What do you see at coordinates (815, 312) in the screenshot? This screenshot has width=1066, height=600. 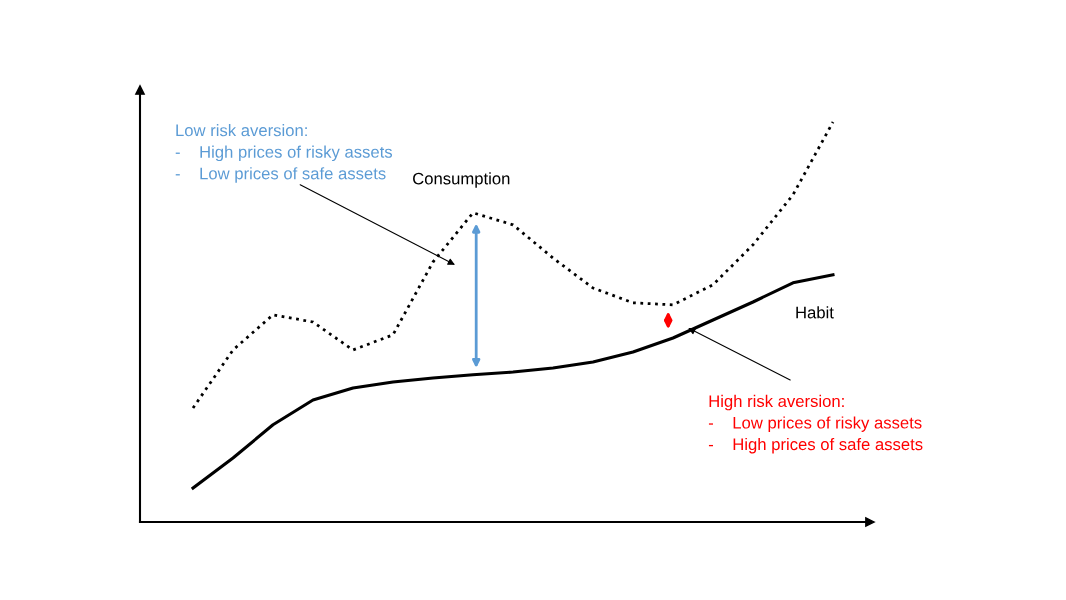 I see `series-label: Habit` at bounding box center [815, 312].